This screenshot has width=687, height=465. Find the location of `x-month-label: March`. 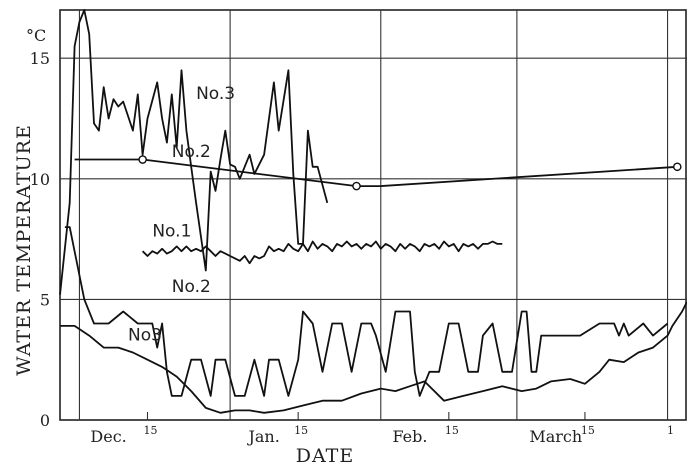

x-month-label: March is located at coordinates (555, 436).